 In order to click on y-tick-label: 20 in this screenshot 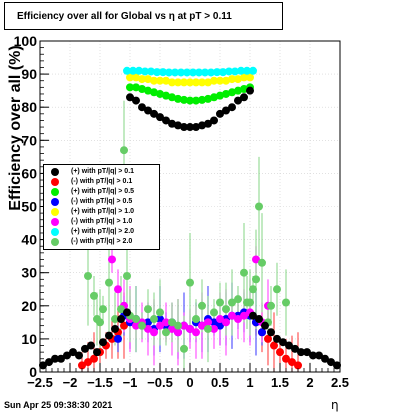, I will do `click(29, 306)`.